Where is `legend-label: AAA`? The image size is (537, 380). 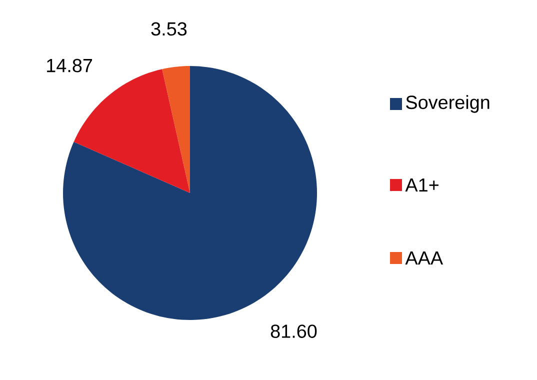 legend-label: AAA is located at coordinates (424, 258).